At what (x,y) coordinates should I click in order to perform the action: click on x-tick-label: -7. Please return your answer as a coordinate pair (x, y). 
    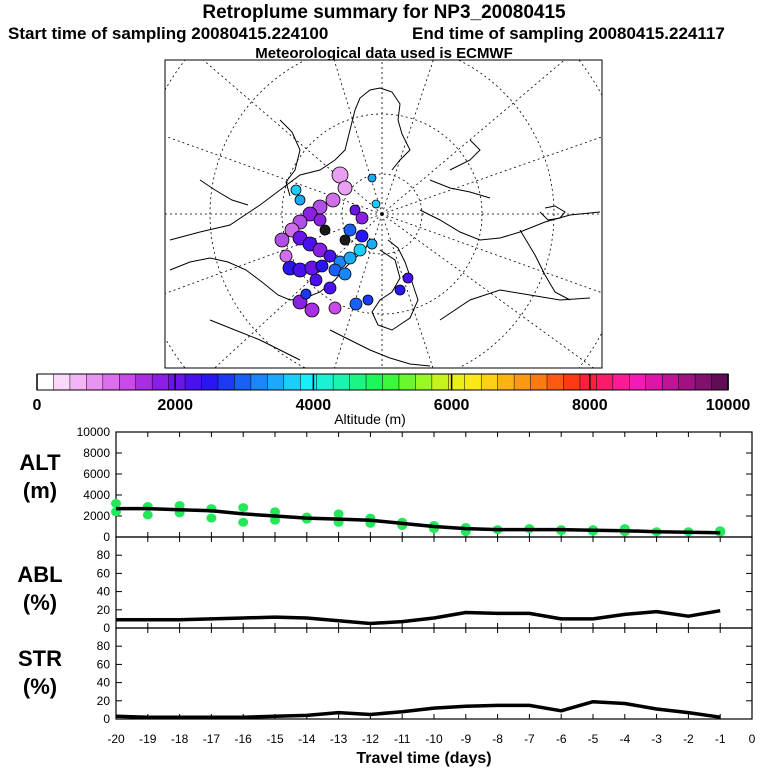
    Looking at the image, I should click on (529, 739).